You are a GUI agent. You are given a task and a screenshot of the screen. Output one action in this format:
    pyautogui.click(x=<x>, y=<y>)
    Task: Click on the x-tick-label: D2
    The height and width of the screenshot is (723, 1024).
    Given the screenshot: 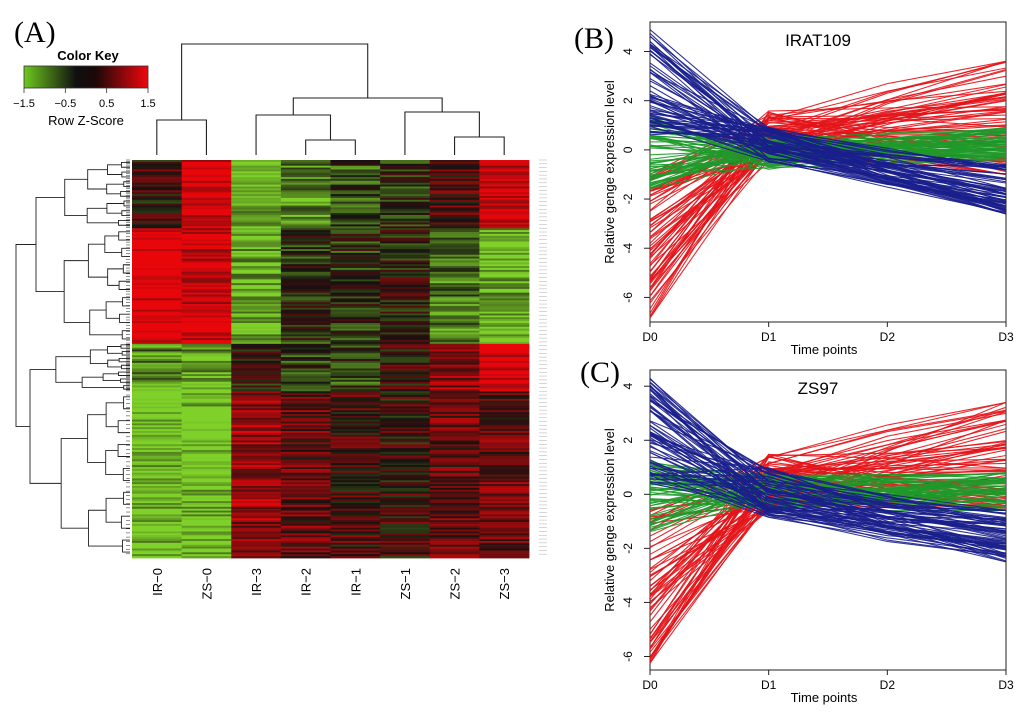 What is the action you would take?
    pyautogui.click(x=888, y=685)
    